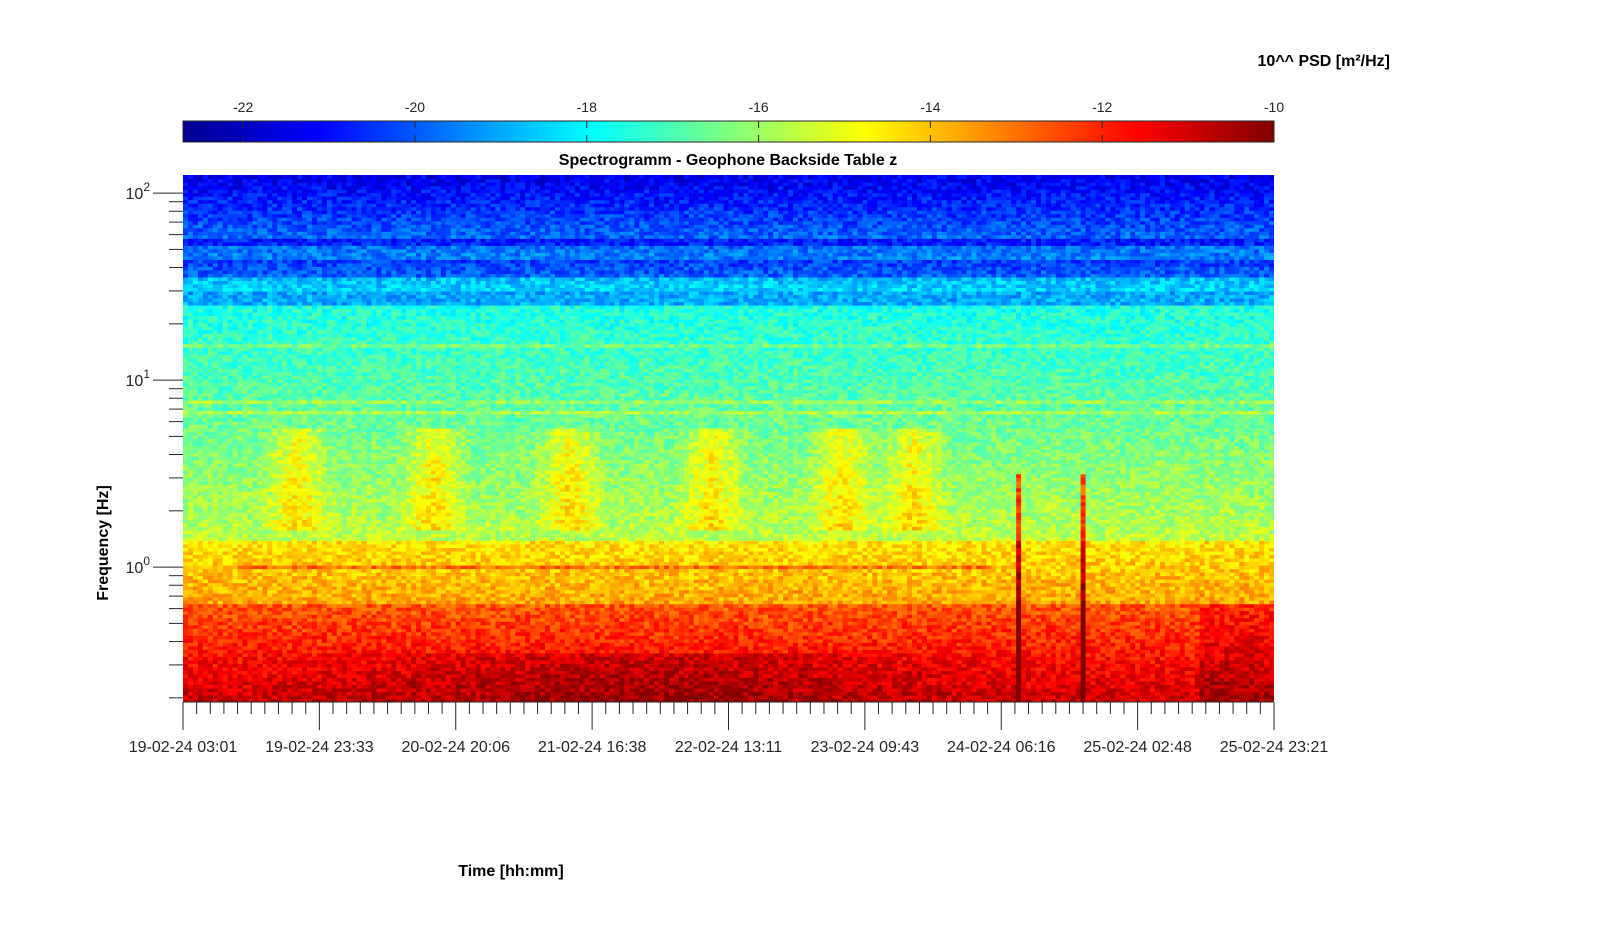 Image resolution: width=1600 pixels, height=942 pixels. Describe the element at coordinates (510, 871) in the screenshot. I see `x-axis-label: Time [hh:mm]` at that location.